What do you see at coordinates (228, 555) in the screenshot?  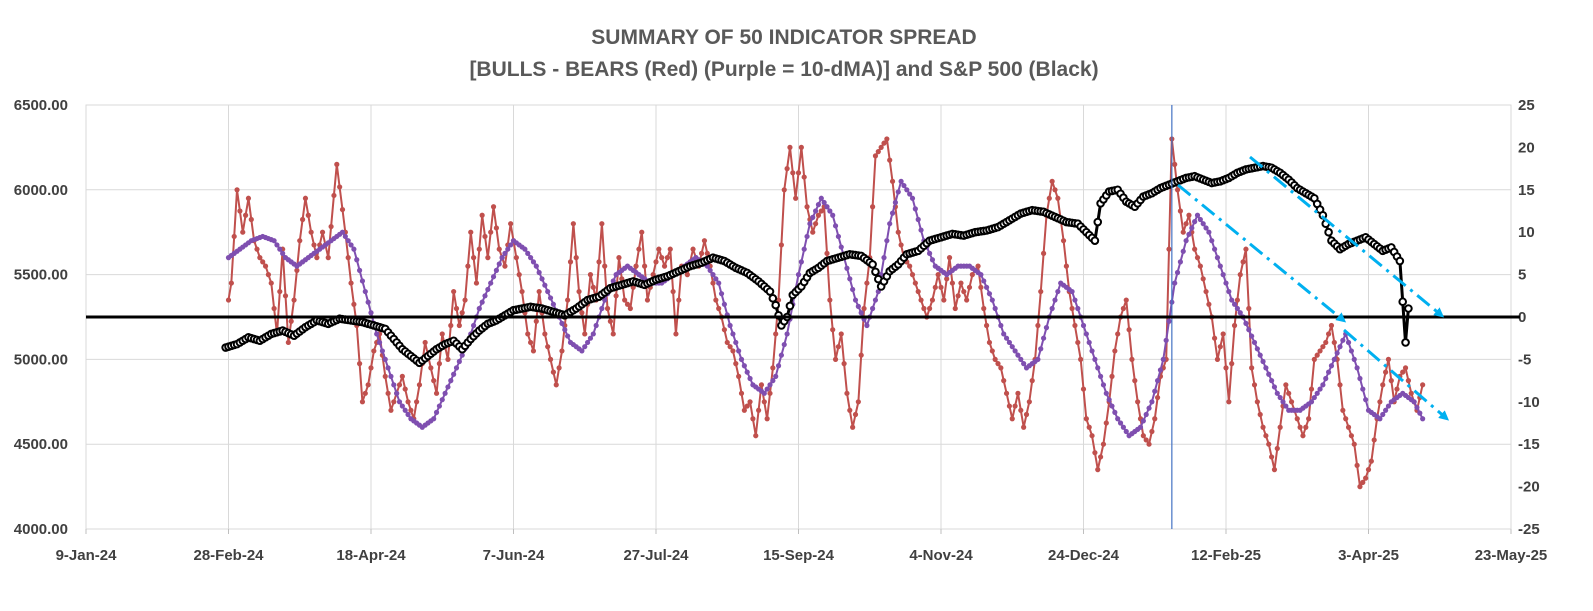 I see `x-tick-label: 28-Feb-24` at bounding box center [228, 555].